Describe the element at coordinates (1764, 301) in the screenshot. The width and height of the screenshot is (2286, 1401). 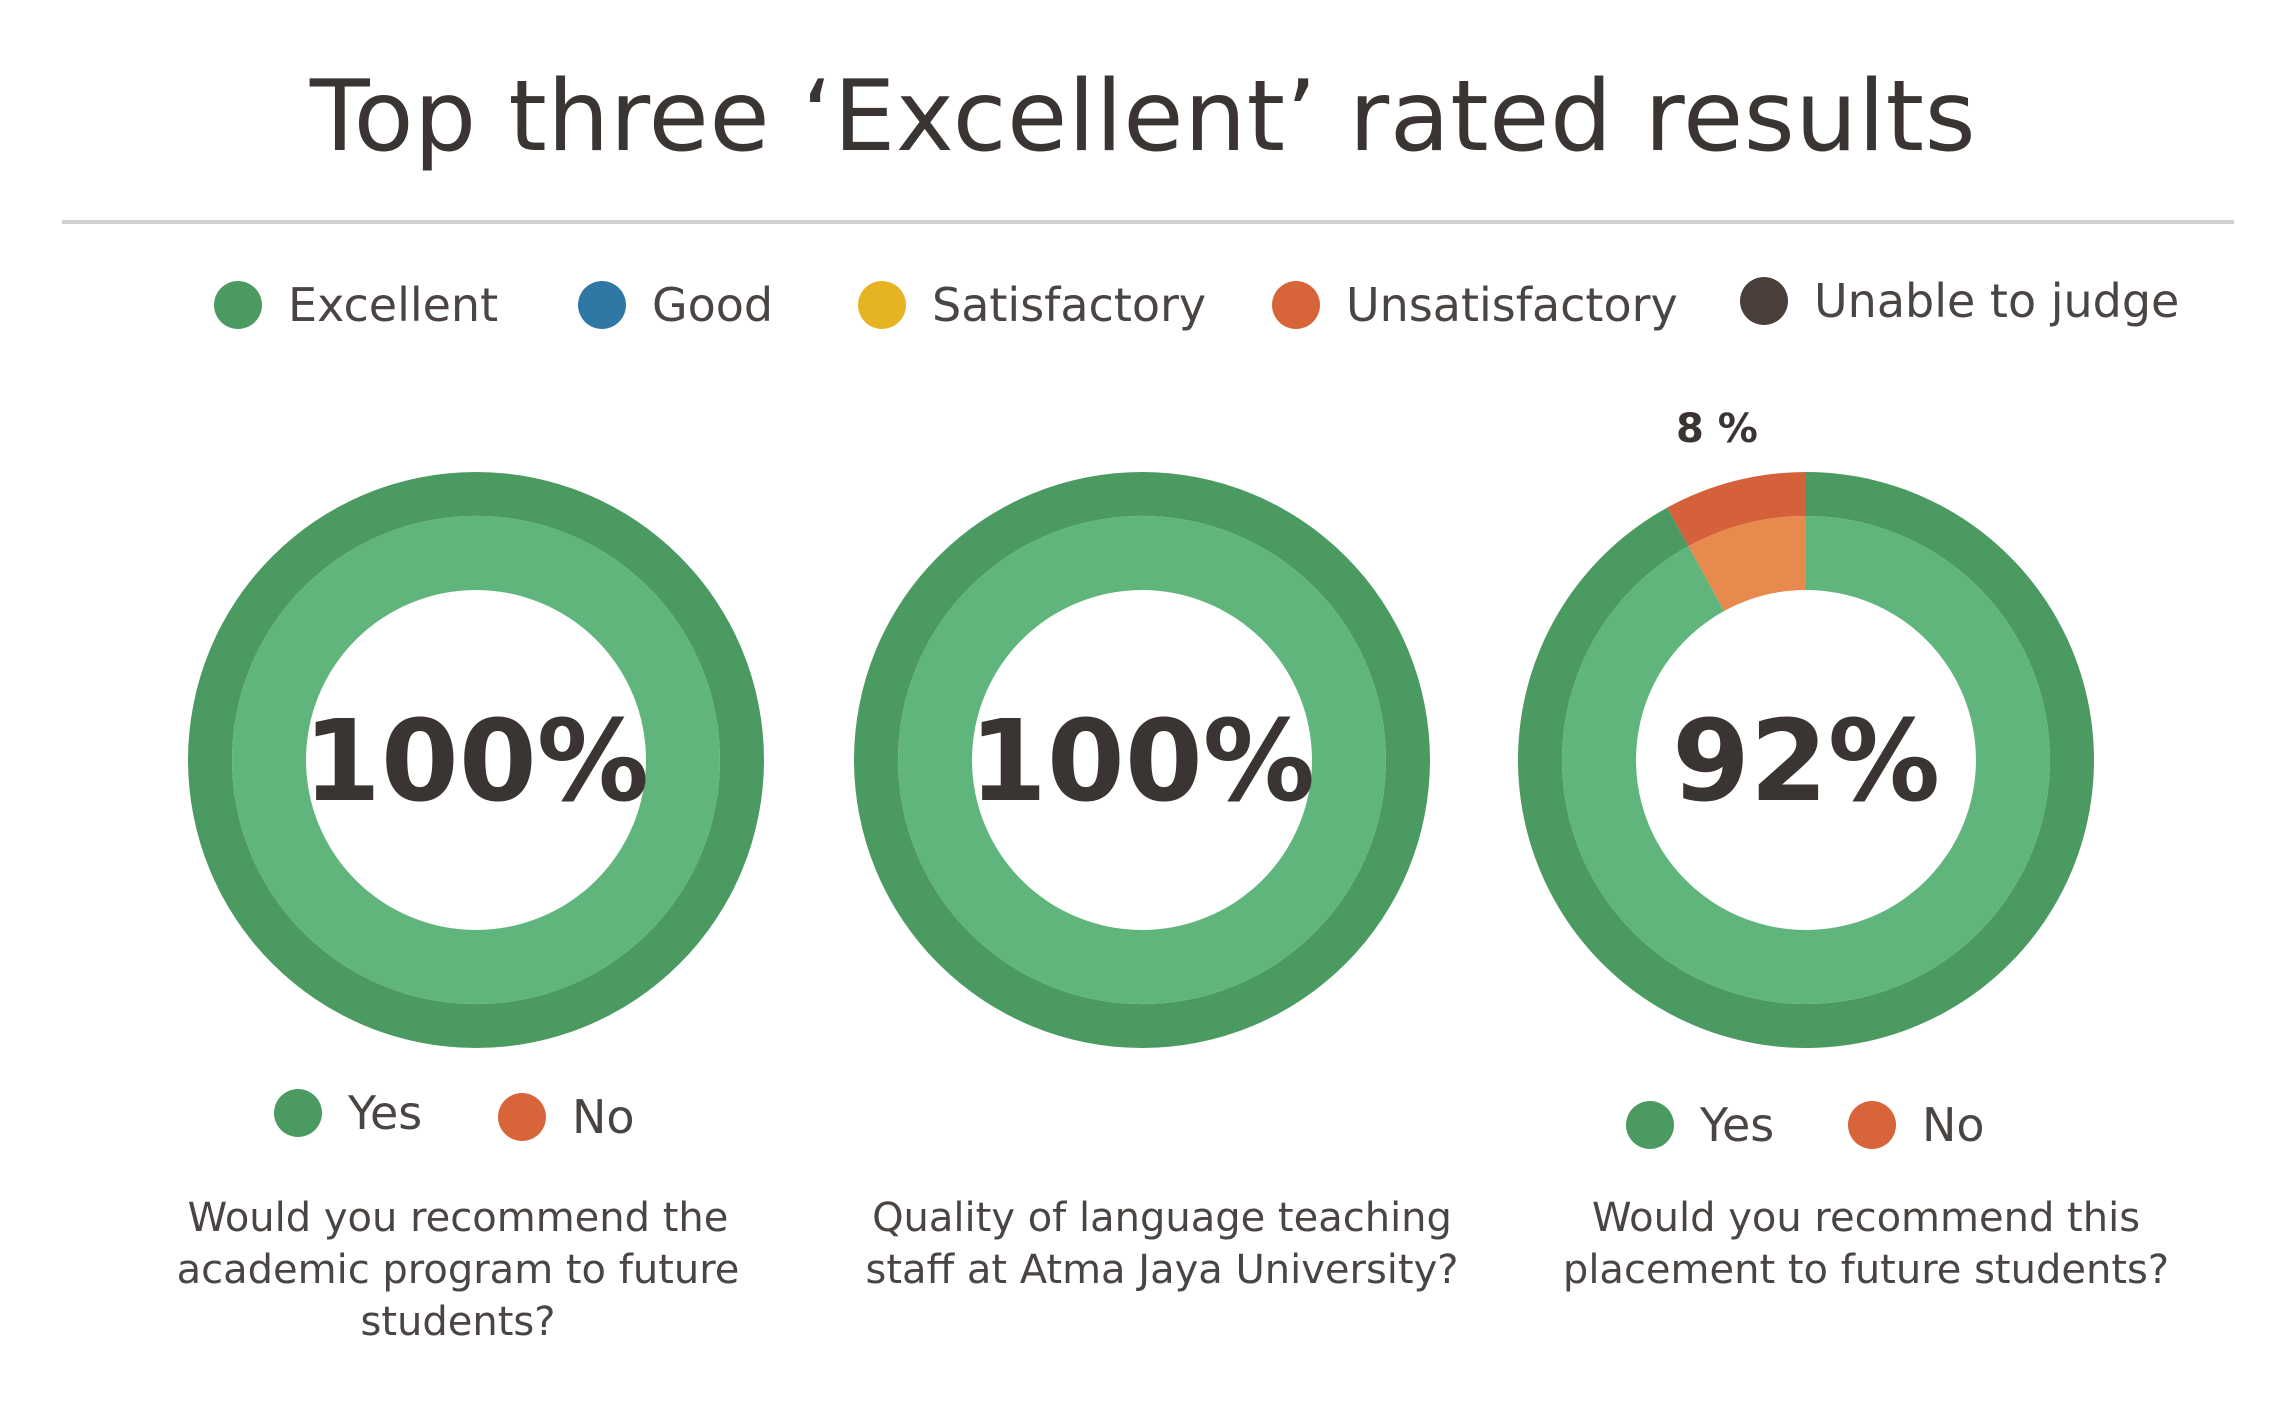
I see `legend-dot-unable-to-judge` at that location.